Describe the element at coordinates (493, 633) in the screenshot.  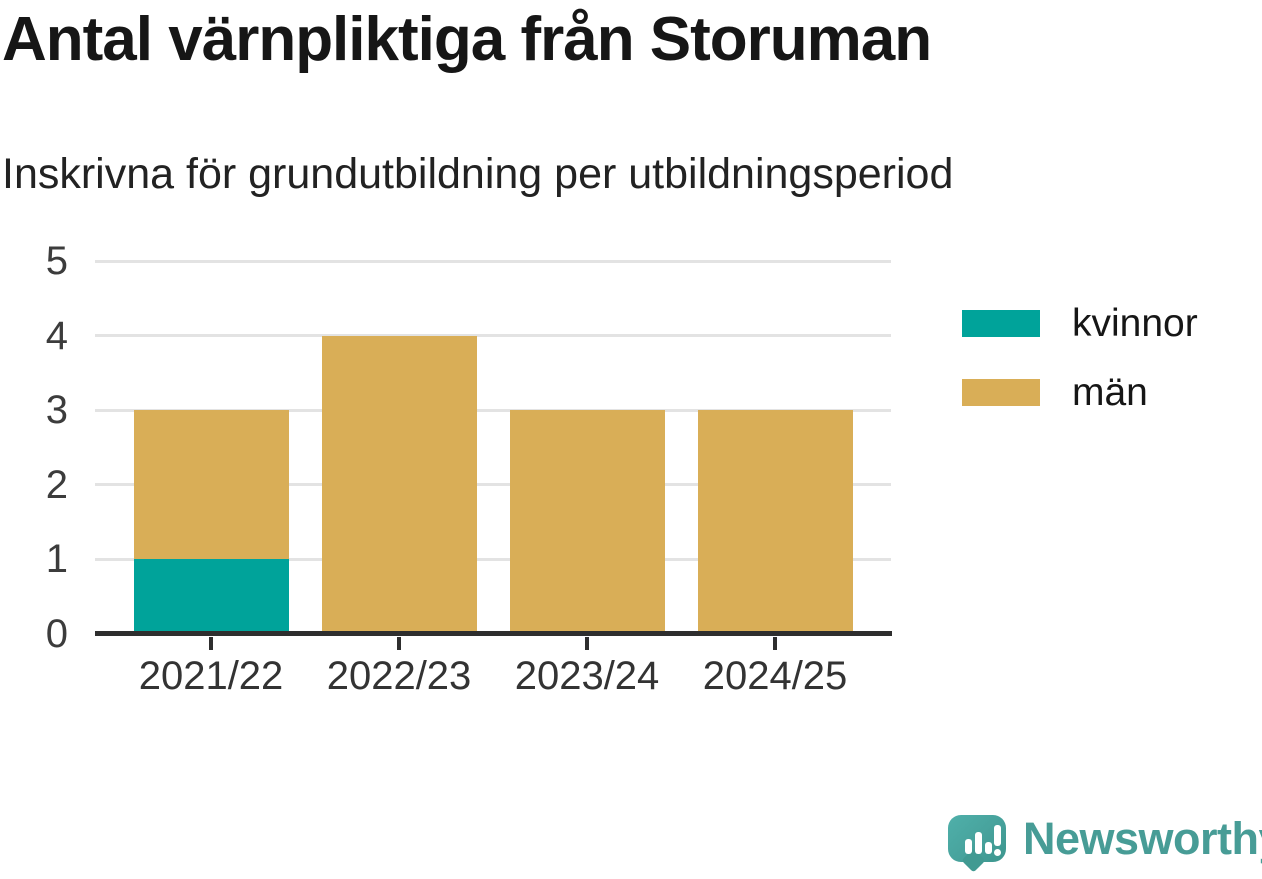
I see `x-axis-line` at that location.